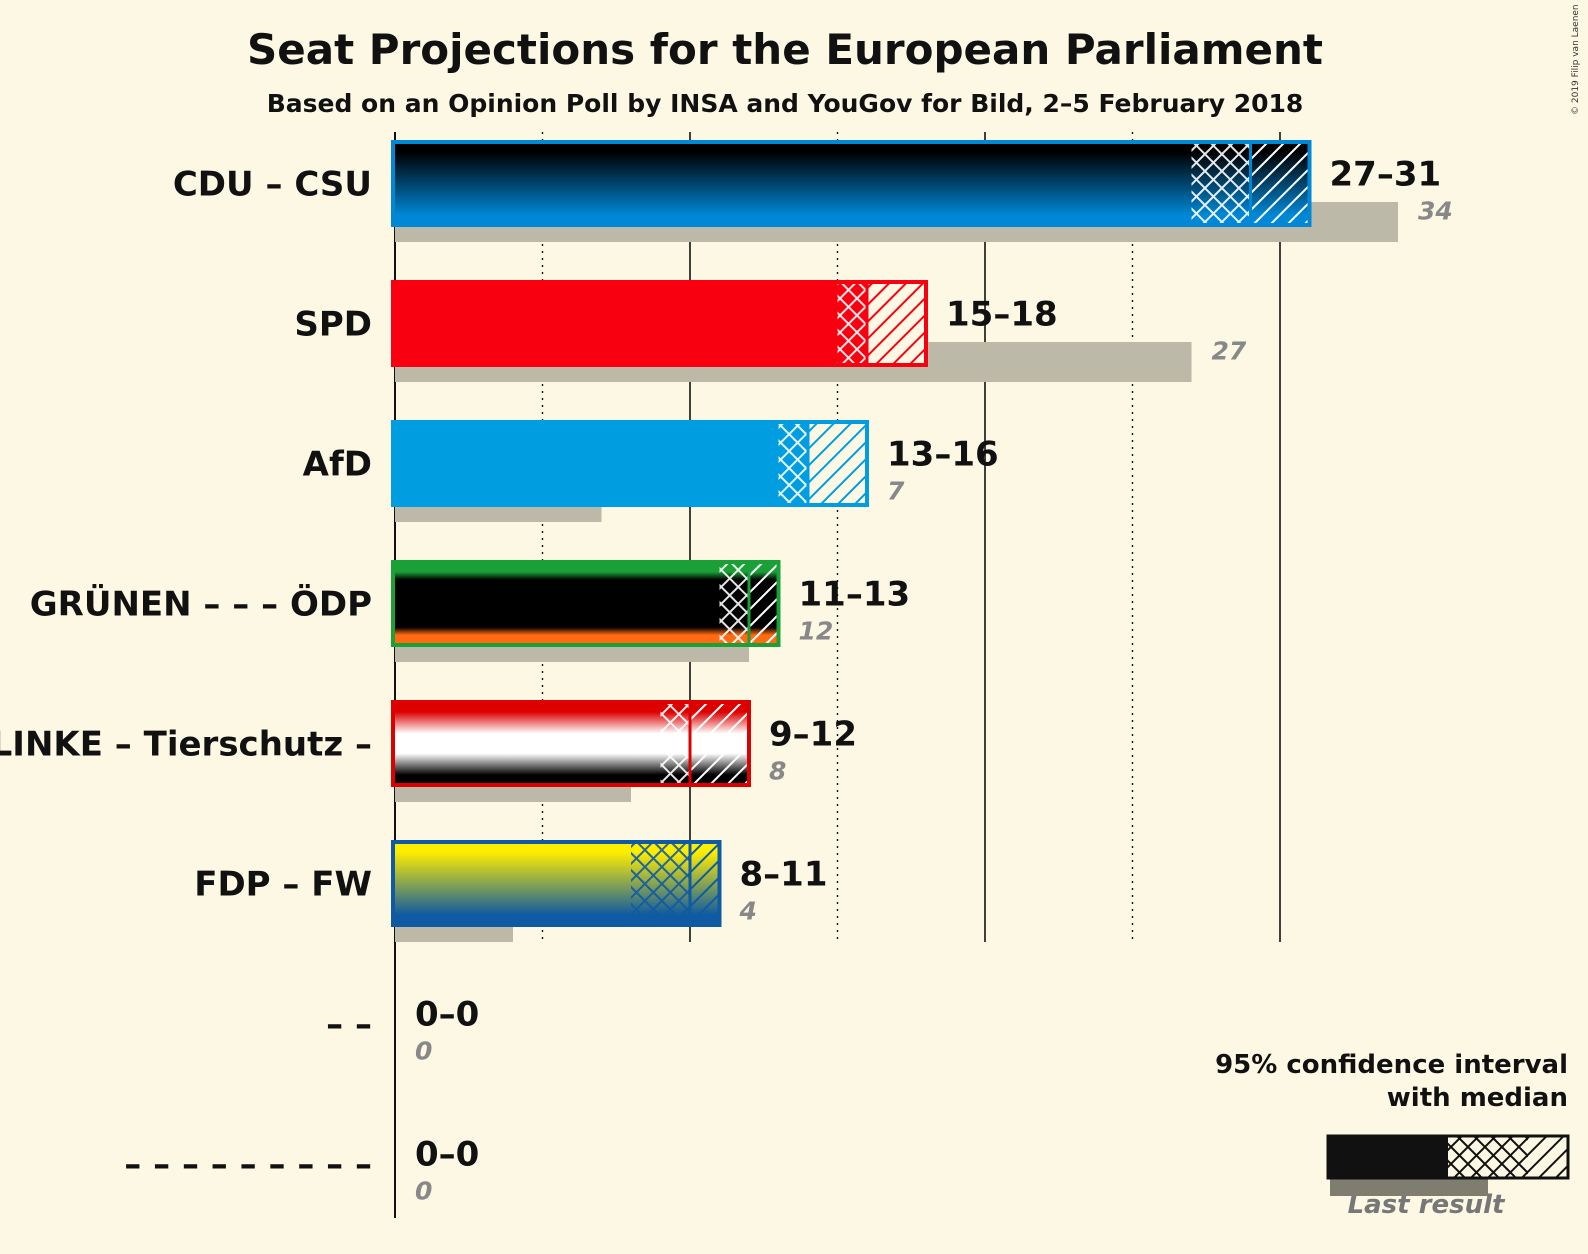 The height and width of the screenshot is (1254, 1588). Describe the element at coordinates (349, 1025) in the screenshot. I see `party-label: – –` at that location.